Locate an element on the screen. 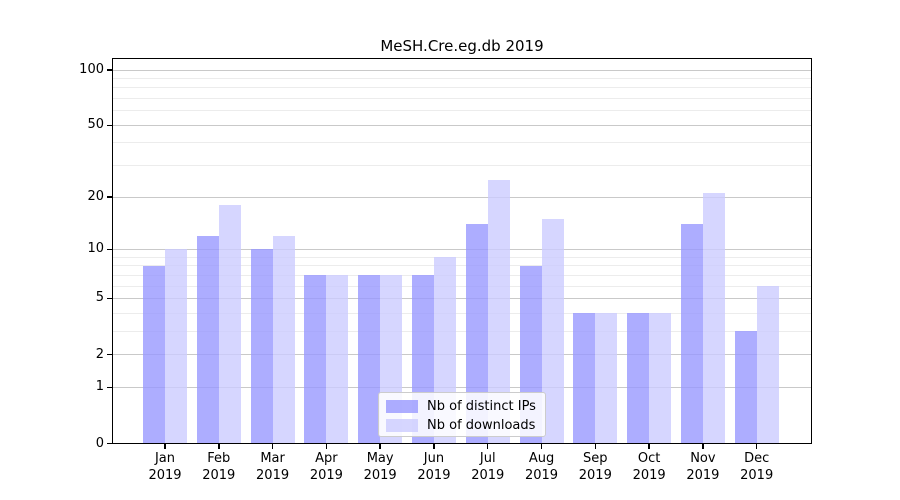 This screenshot has width=900, height=500. x-tick-mark-jun is located at coordinates (434, 446).